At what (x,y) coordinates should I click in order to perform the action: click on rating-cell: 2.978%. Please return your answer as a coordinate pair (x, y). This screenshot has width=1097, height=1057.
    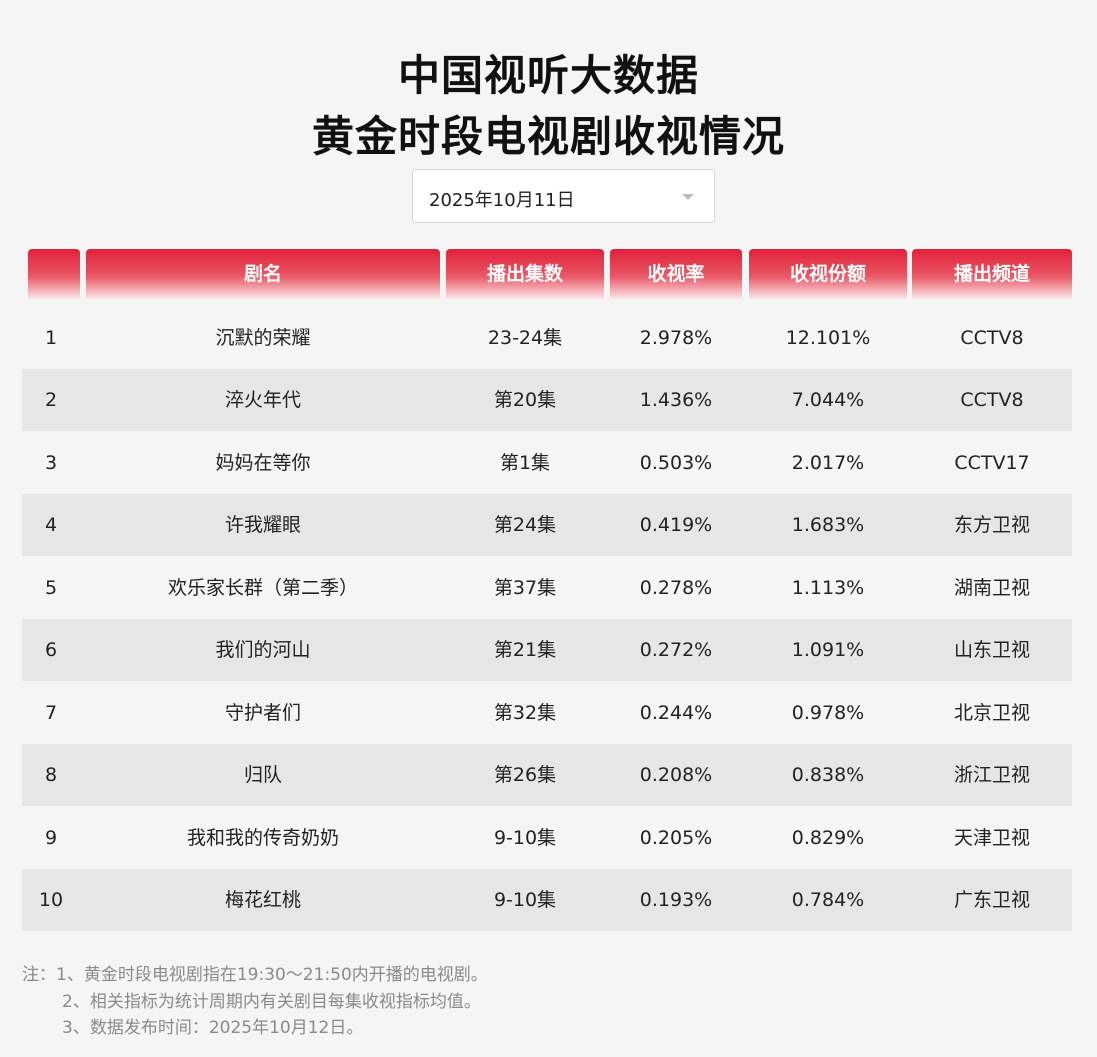
    Looking at the image, I should click on (676, 338).